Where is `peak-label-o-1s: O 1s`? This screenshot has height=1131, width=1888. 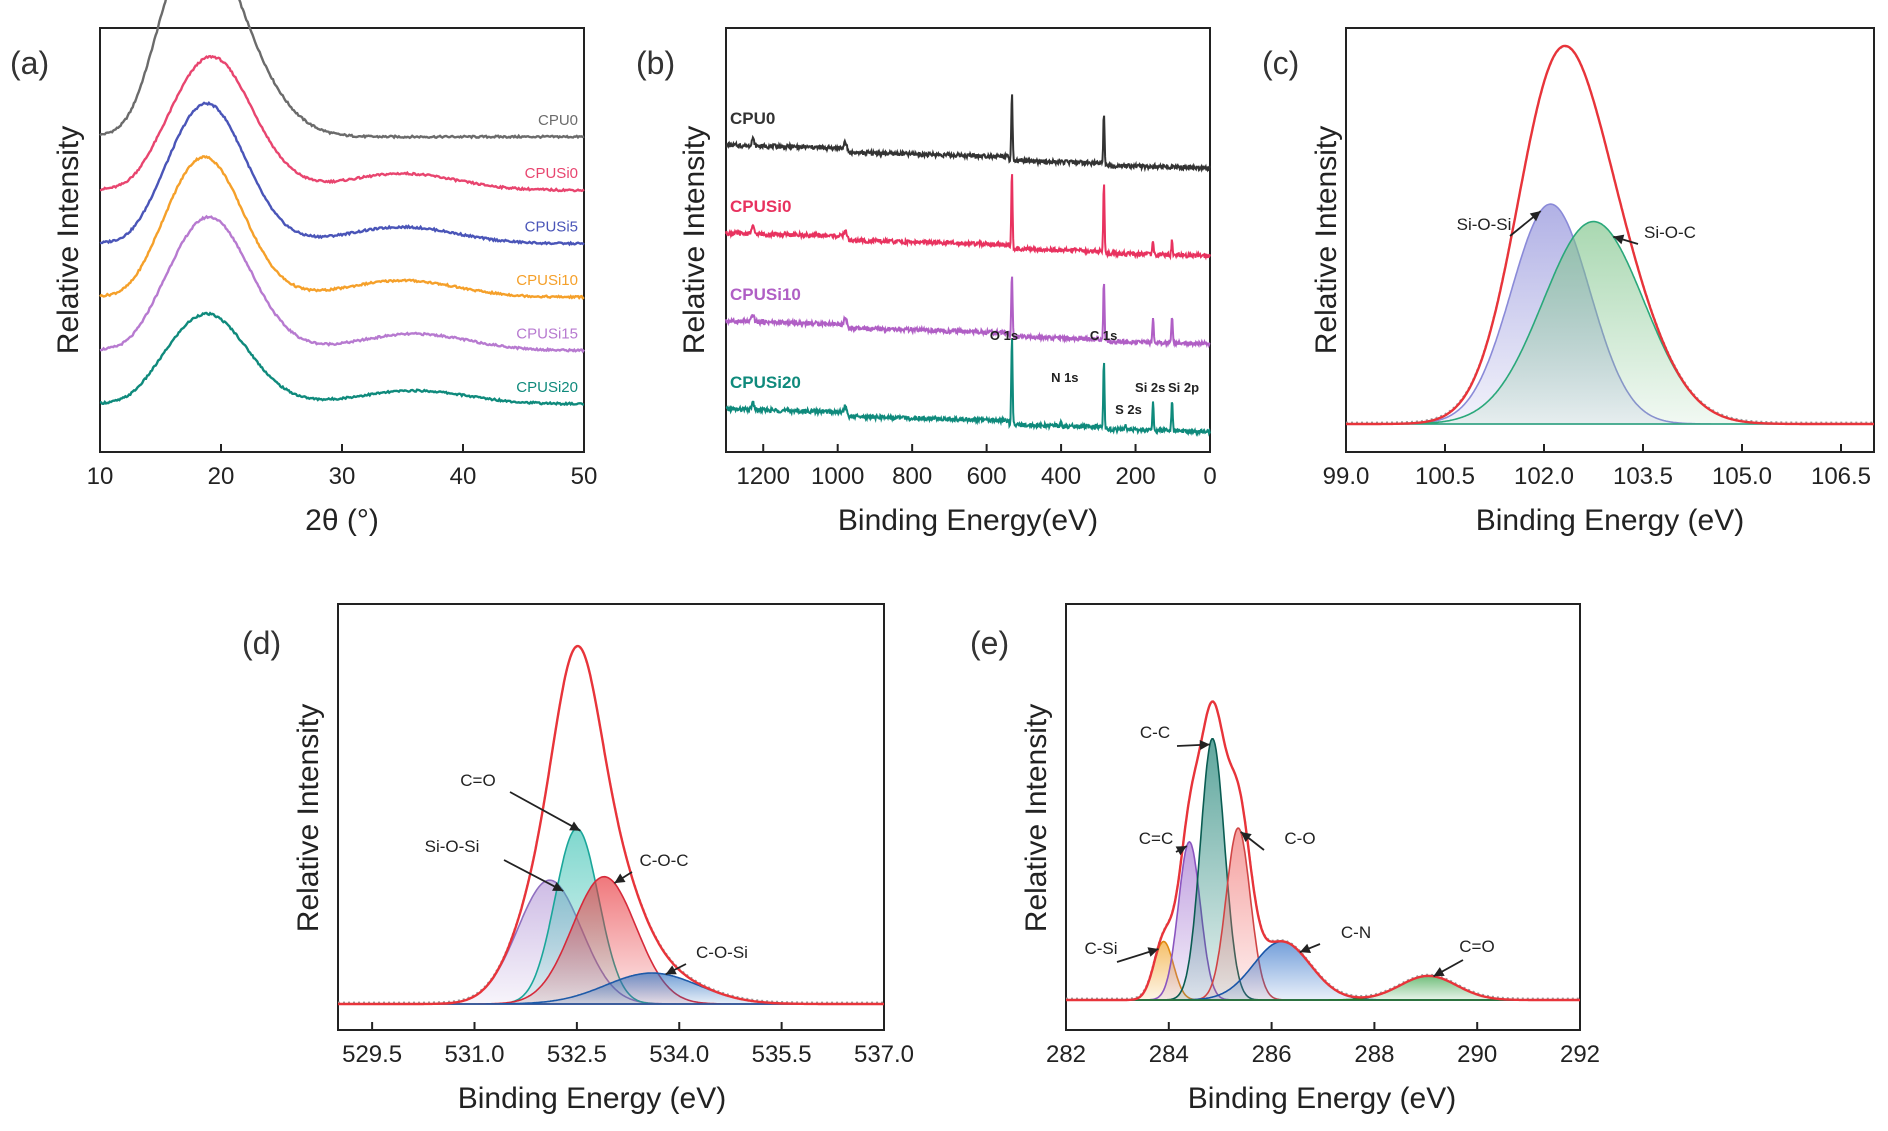
peak-label-o-1s: O 1s is located at coordinates (1004, 335).